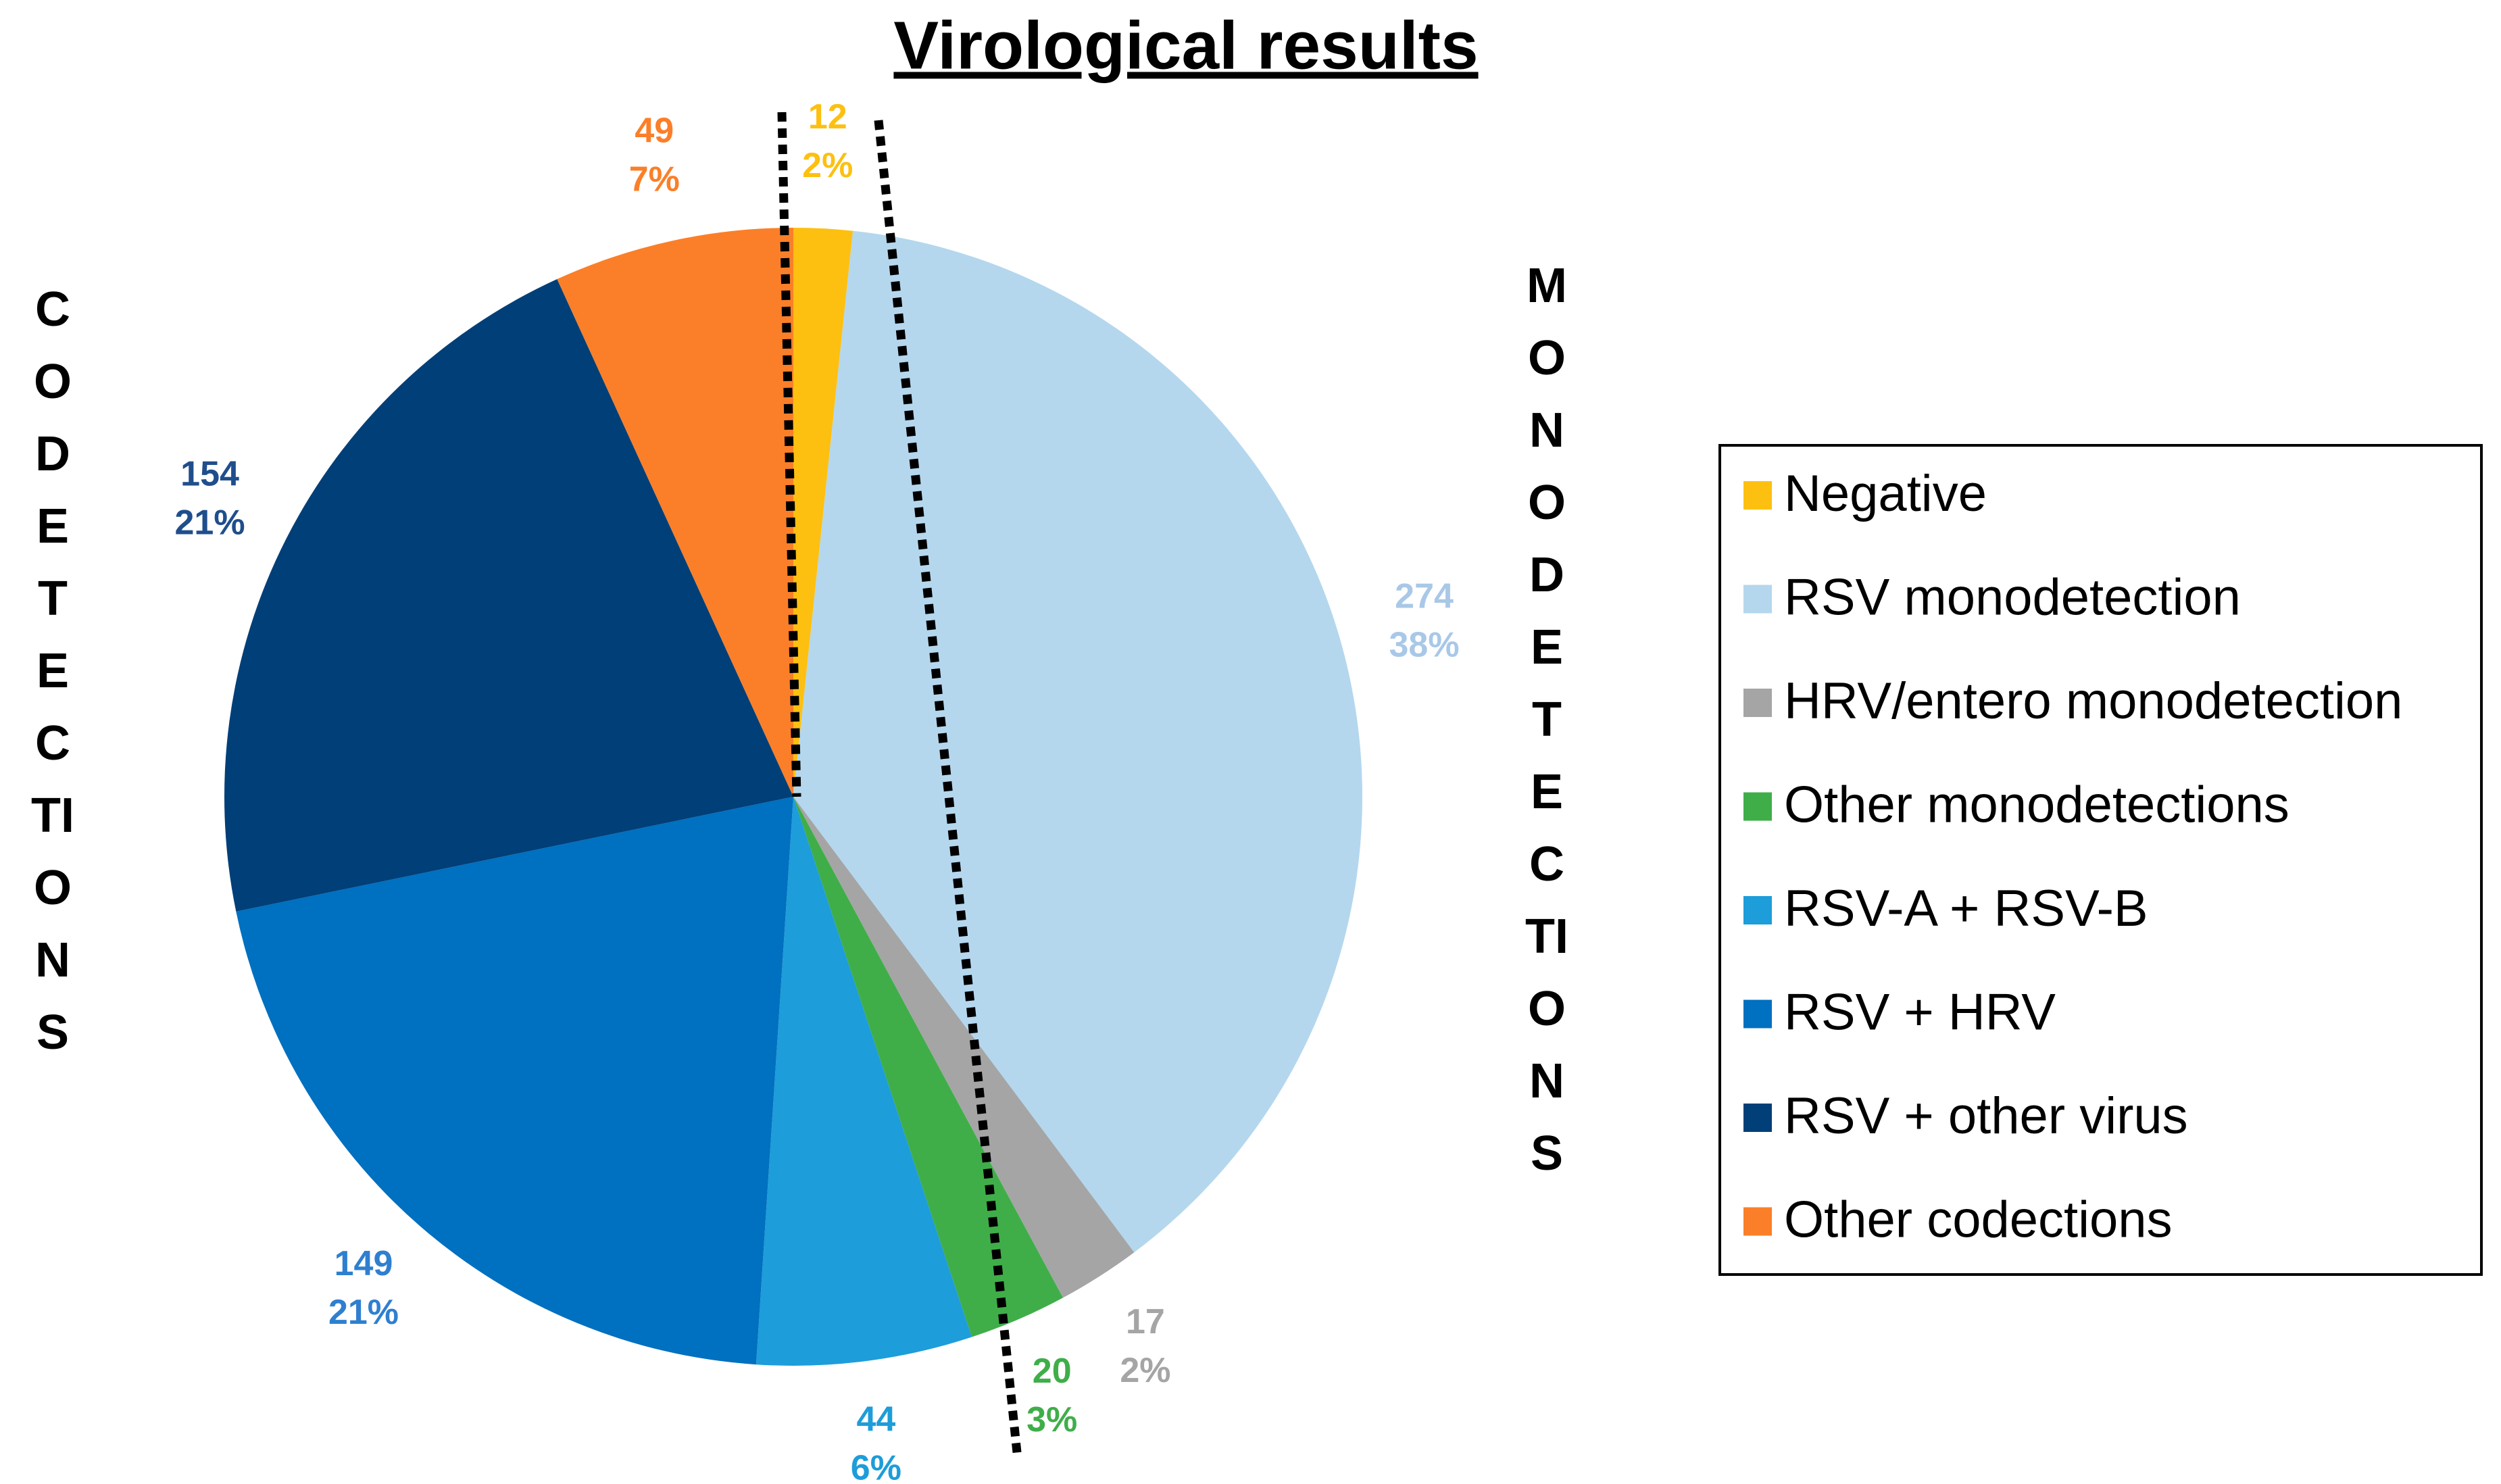 This screenshot has width=2501, height=1484. I want to click on data-label: 17, so click(1145, 1321).